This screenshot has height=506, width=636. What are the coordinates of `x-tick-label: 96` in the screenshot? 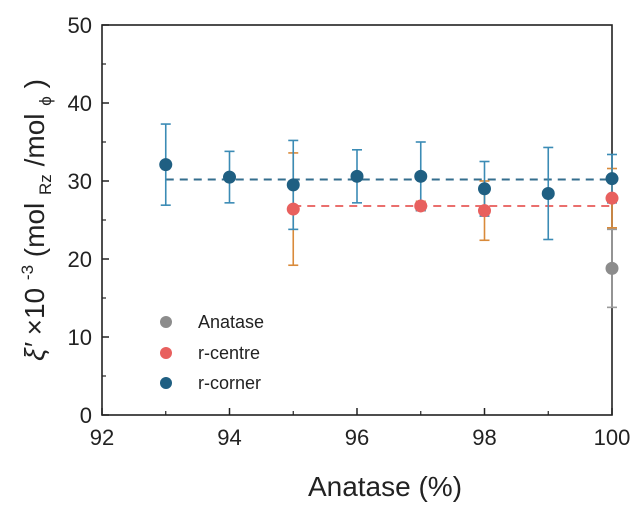 It's located at (357, 437).